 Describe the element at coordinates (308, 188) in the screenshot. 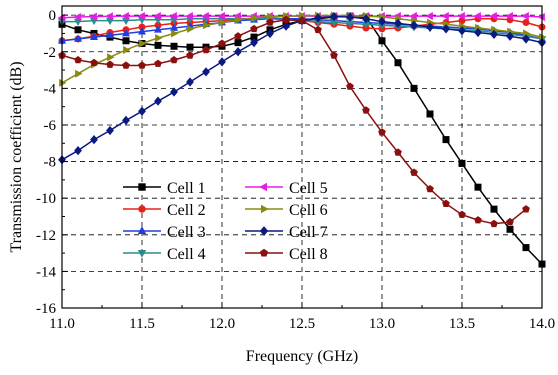

I see `legend-label: Cell 5` at that location.